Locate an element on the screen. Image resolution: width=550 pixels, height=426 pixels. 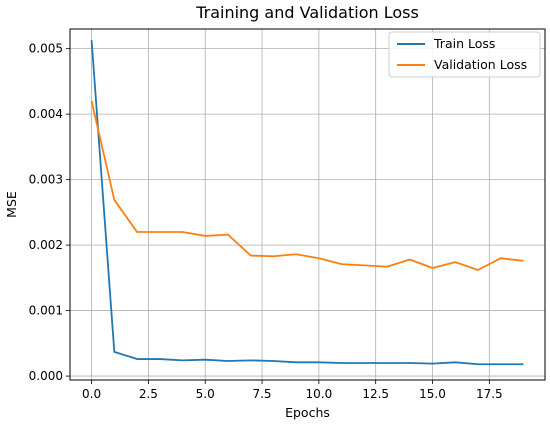
x-tick-label: 12.5 is located at coordinates (375, 394).